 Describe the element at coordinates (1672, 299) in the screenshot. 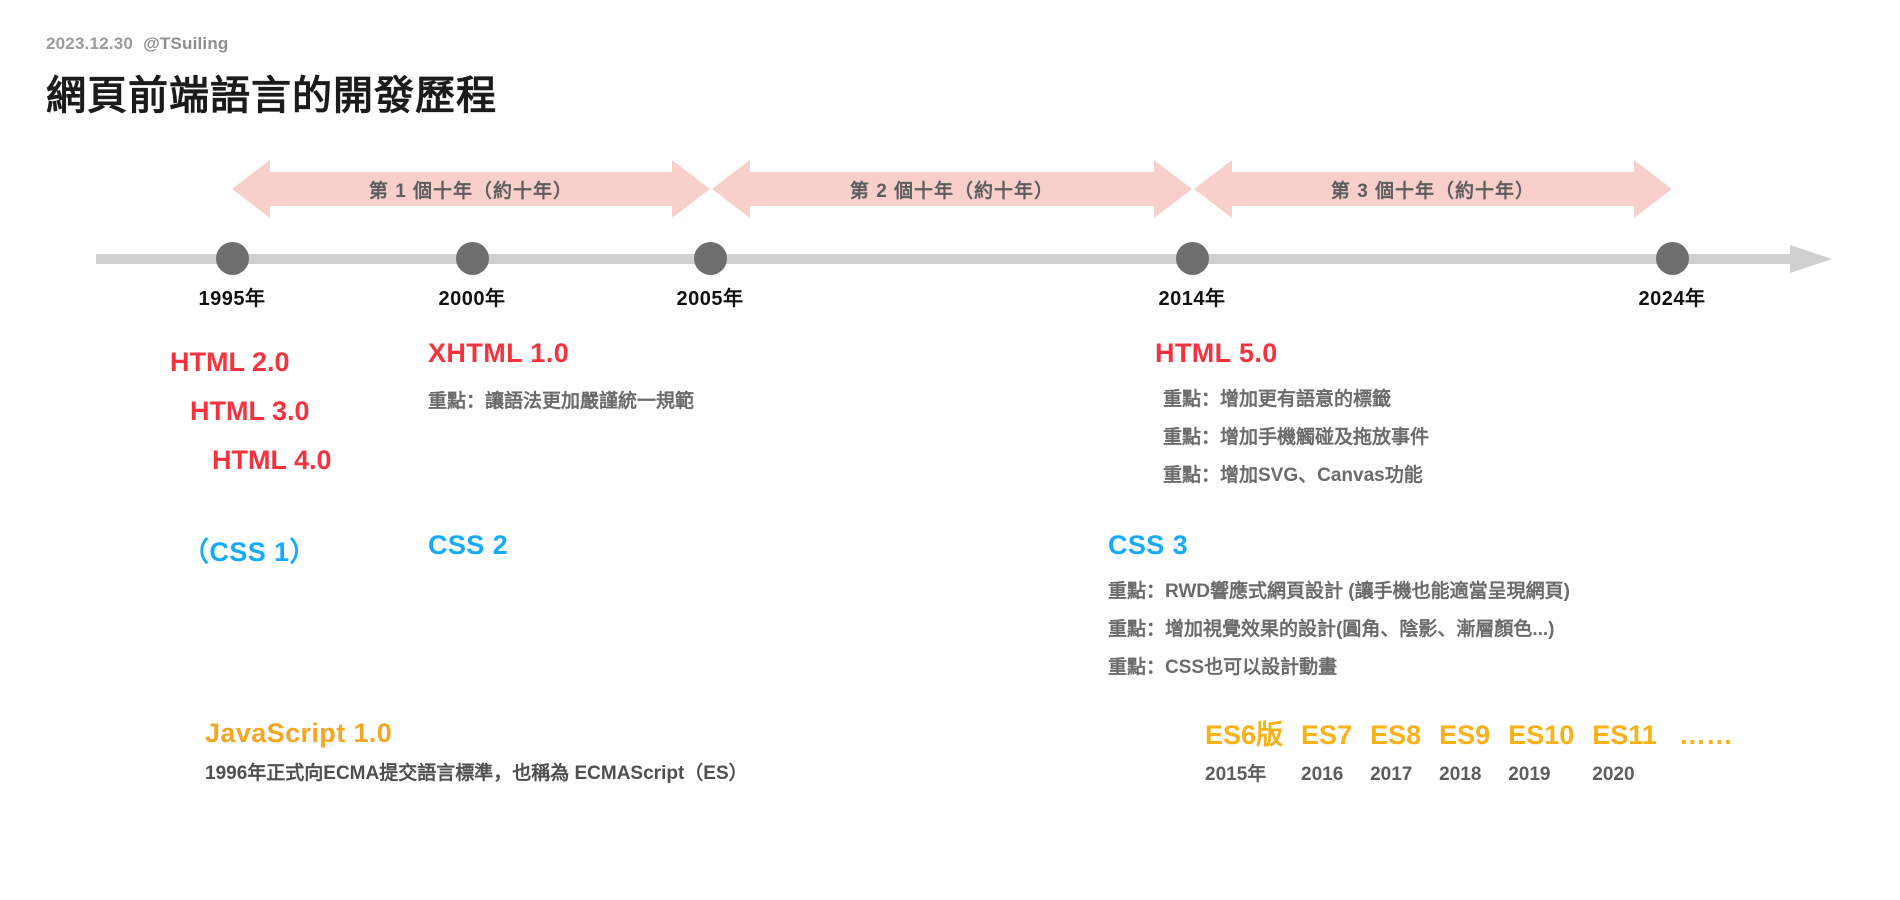

I see `timeline-year-label: 2024年` at that location.